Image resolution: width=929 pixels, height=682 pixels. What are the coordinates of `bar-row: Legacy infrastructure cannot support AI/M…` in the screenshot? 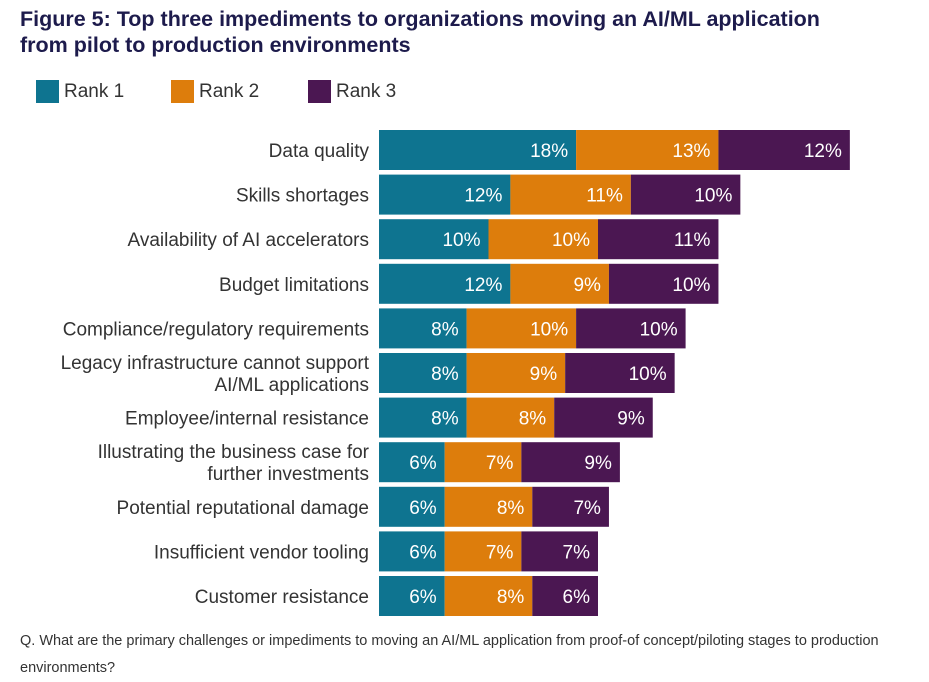 It's located at (368, 374).